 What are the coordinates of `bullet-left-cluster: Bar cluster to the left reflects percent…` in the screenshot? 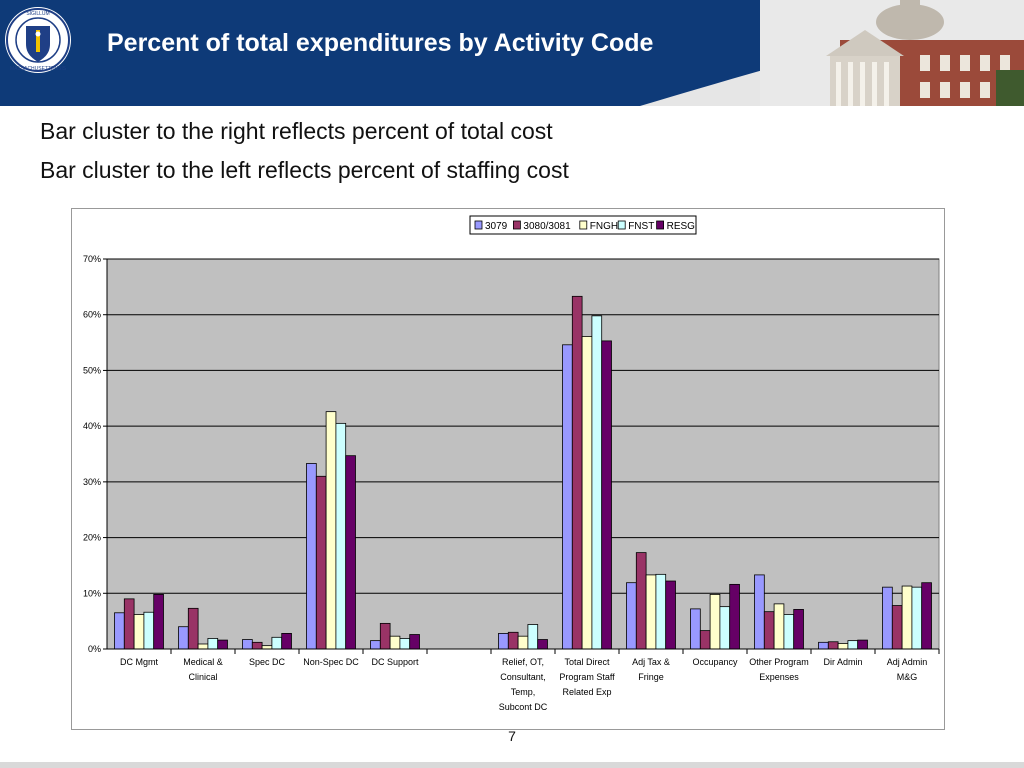 It's located at (304, 170).